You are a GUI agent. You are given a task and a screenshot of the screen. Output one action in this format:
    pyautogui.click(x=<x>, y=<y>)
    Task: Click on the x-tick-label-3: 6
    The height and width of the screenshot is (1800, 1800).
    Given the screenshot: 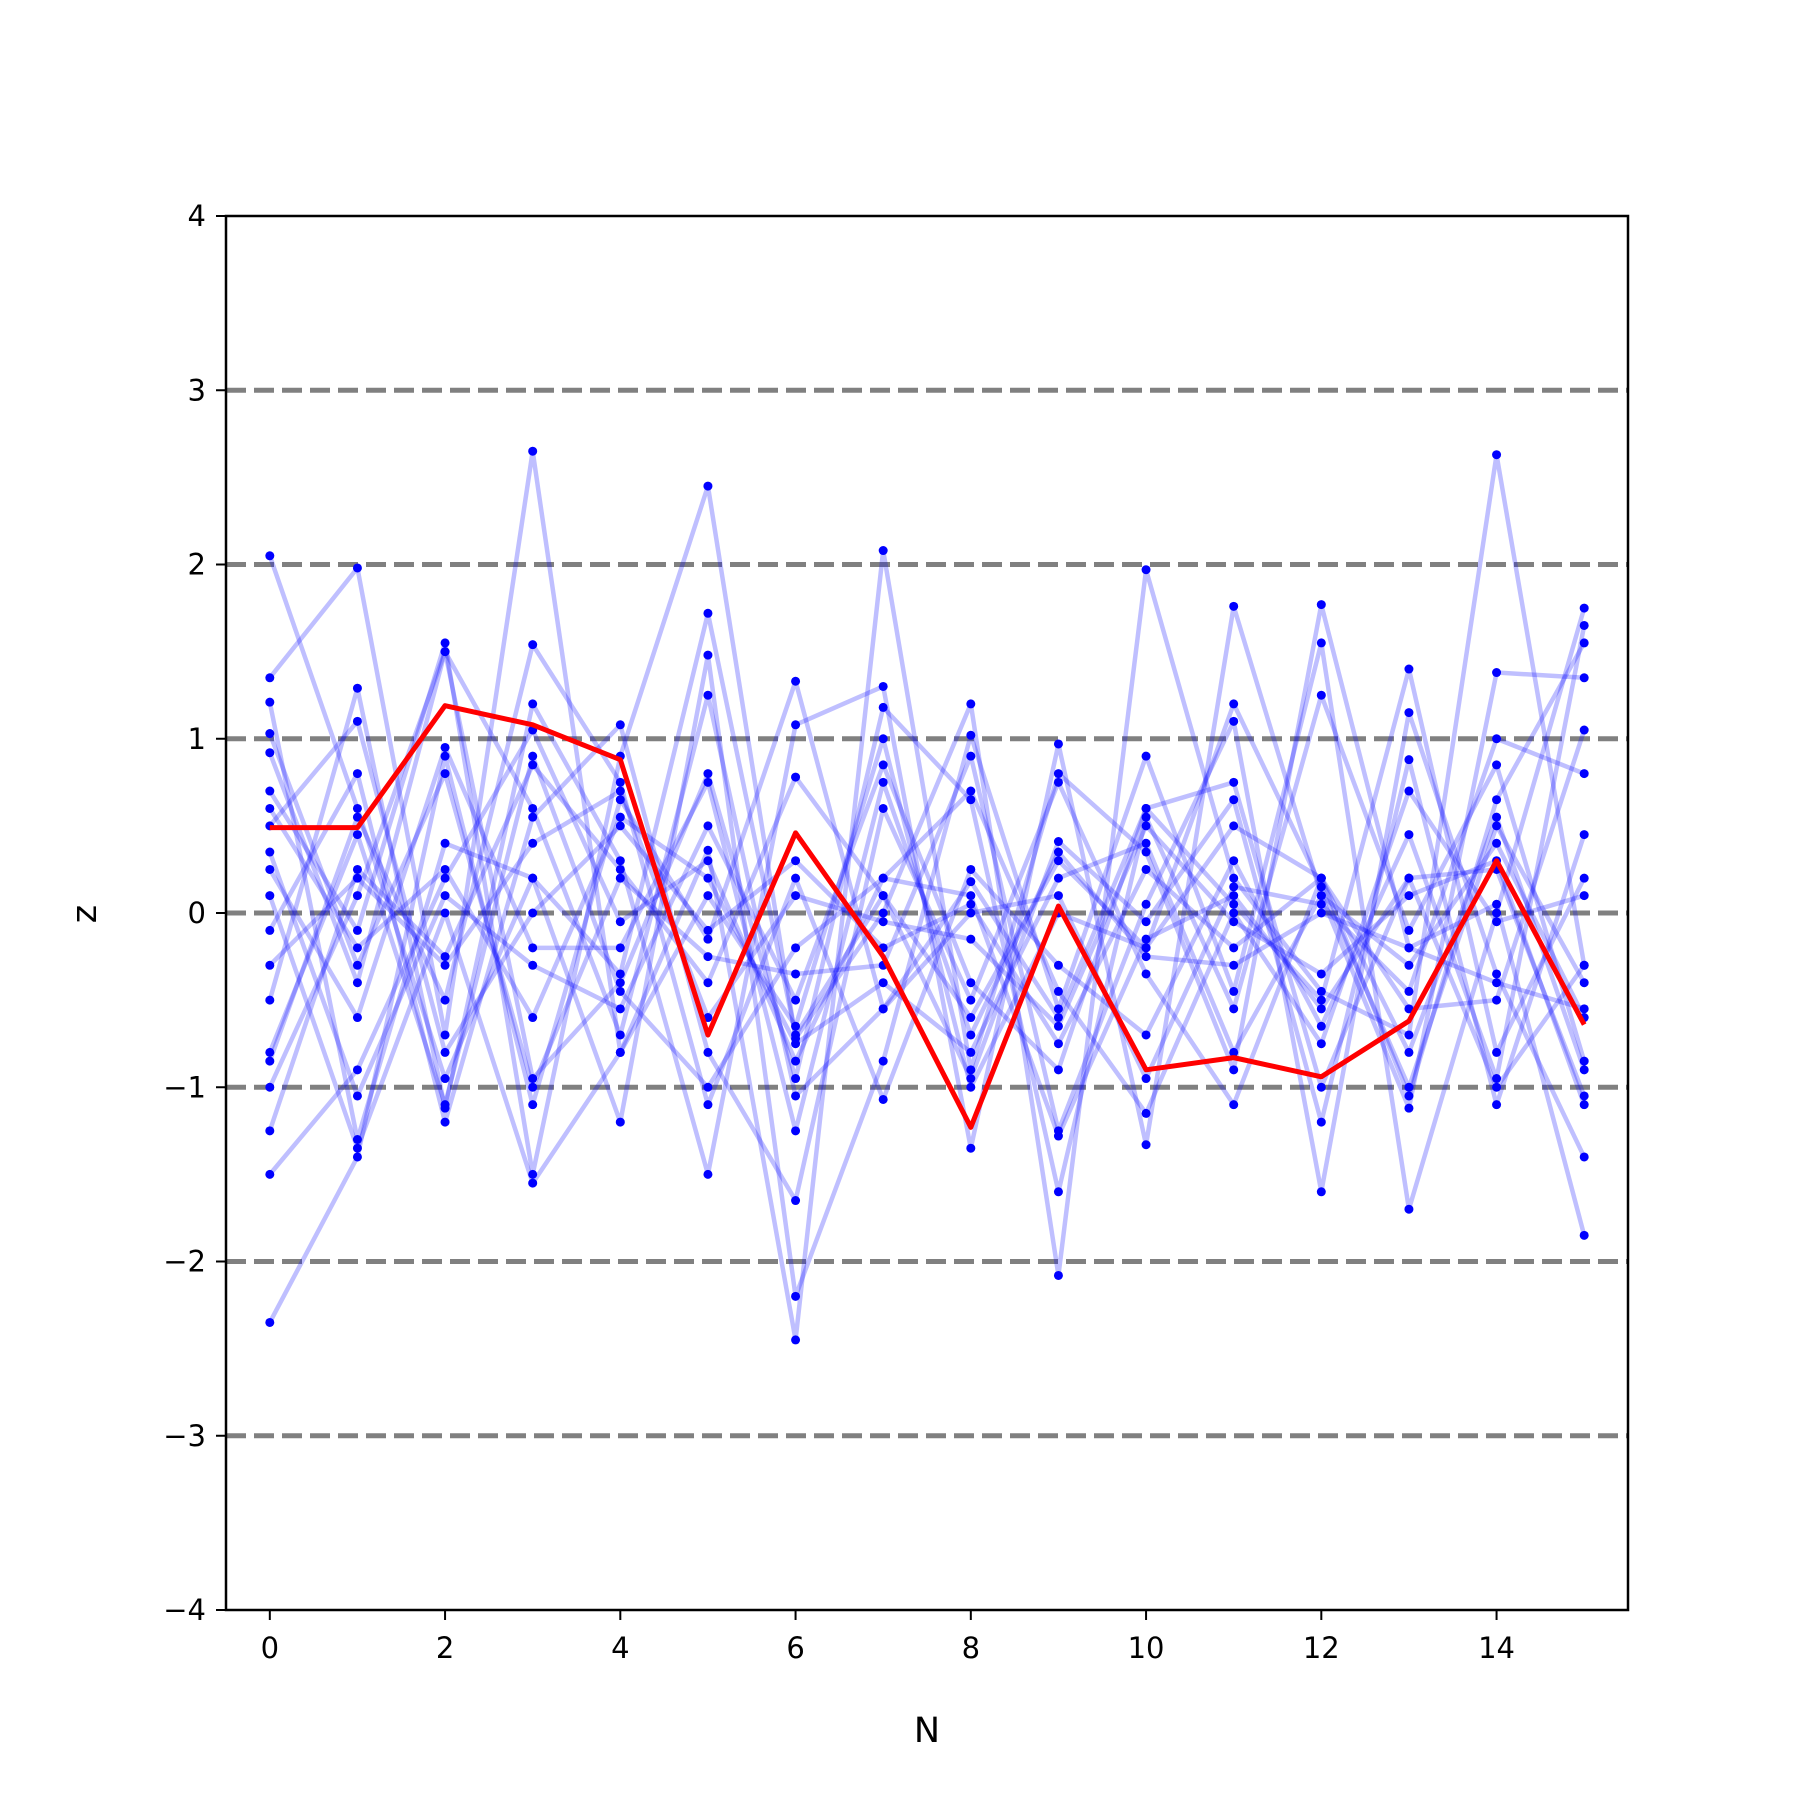 What is the action you would take?
    pyautogui.click(x=795, y=1648)
    